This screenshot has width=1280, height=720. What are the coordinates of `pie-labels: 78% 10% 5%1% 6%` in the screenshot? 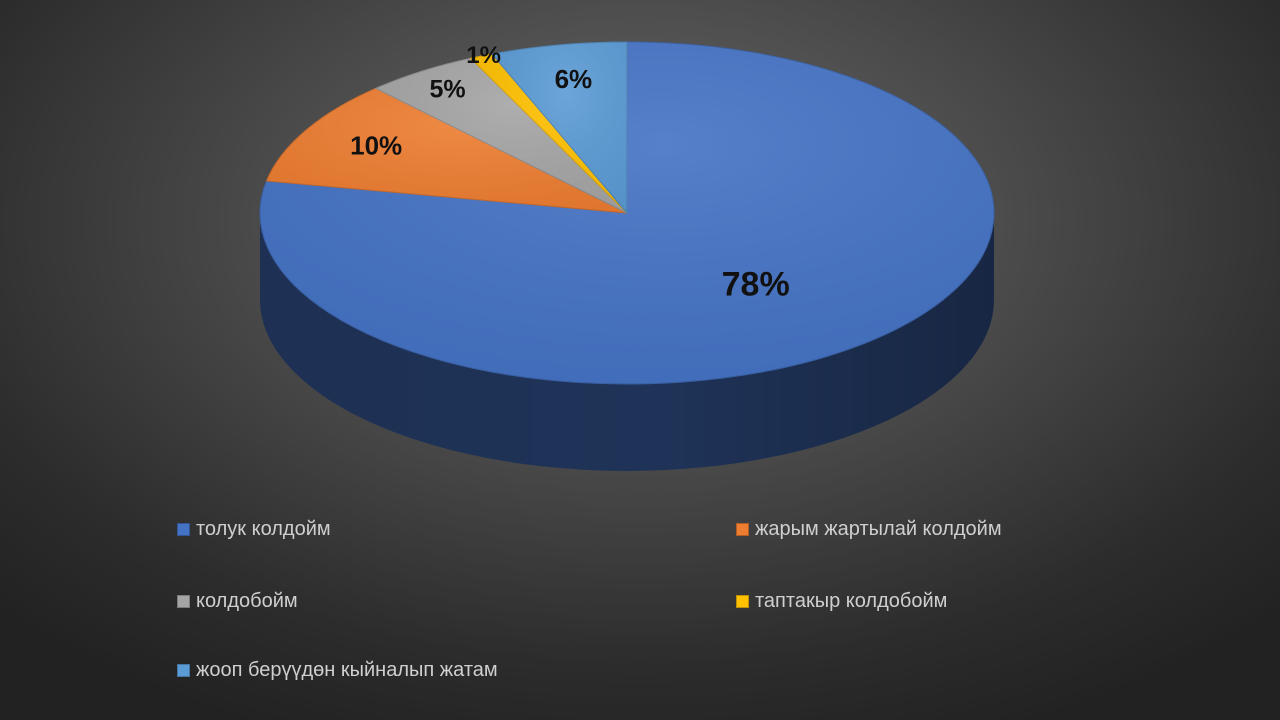 It's located at (570, 173).